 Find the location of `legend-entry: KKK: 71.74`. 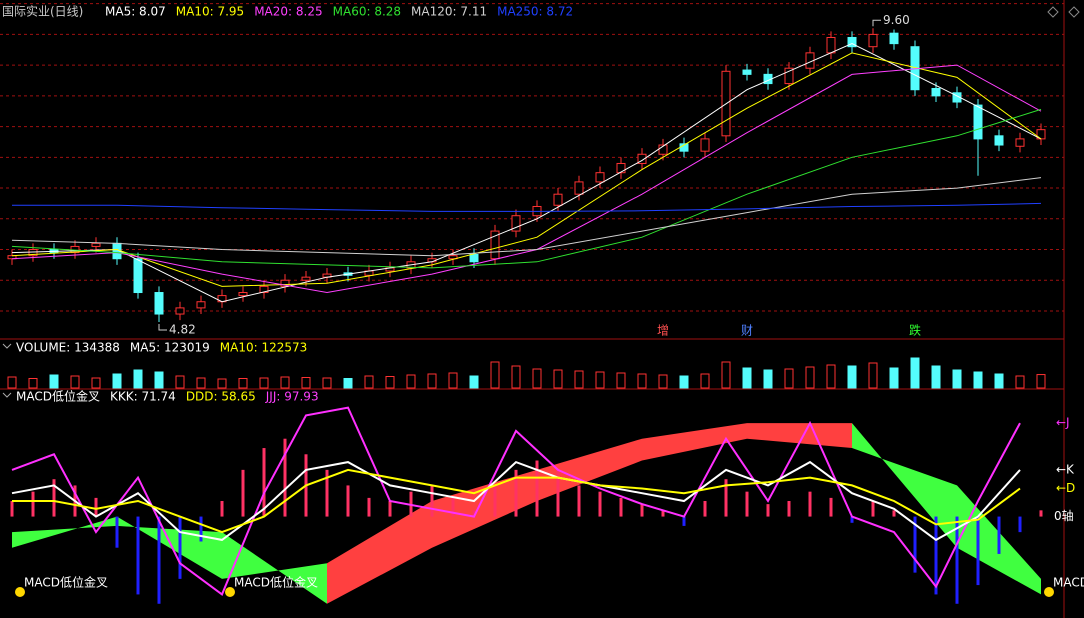

legend-entry: KKK: 71.74 is located at coordinates (143, 397).